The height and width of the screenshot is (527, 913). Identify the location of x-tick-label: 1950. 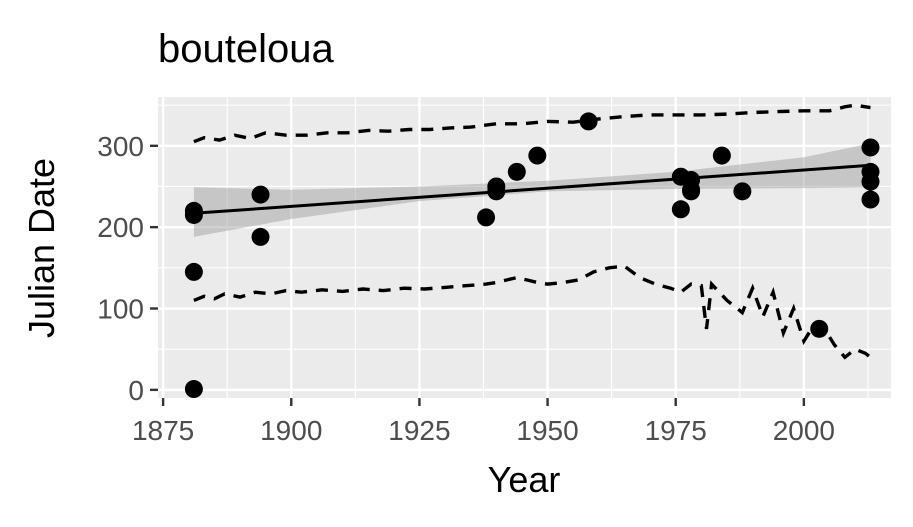
(547, 430).